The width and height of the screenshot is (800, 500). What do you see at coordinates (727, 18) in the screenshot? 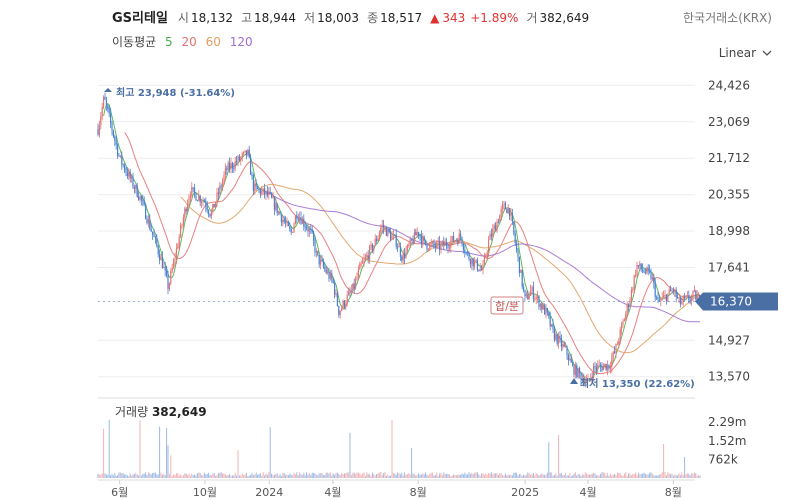
I see `exchange-name: 한국거래소(KRX)` at bounding box center [727, 18].